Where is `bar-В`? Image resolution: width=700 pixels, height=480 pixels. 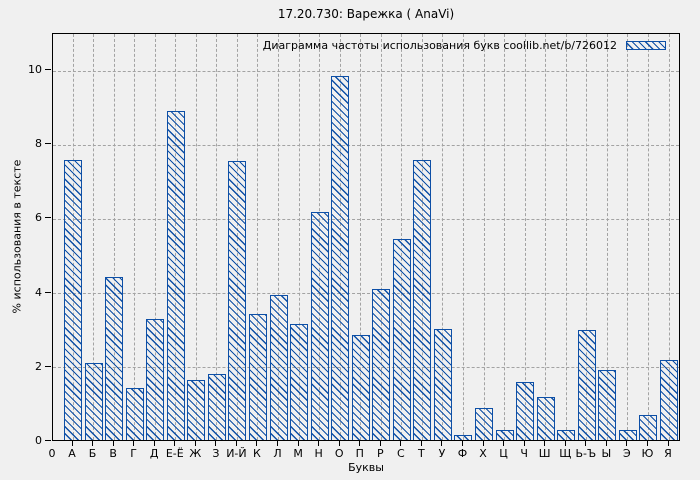
bar-В is located at coordinates (114, 358).